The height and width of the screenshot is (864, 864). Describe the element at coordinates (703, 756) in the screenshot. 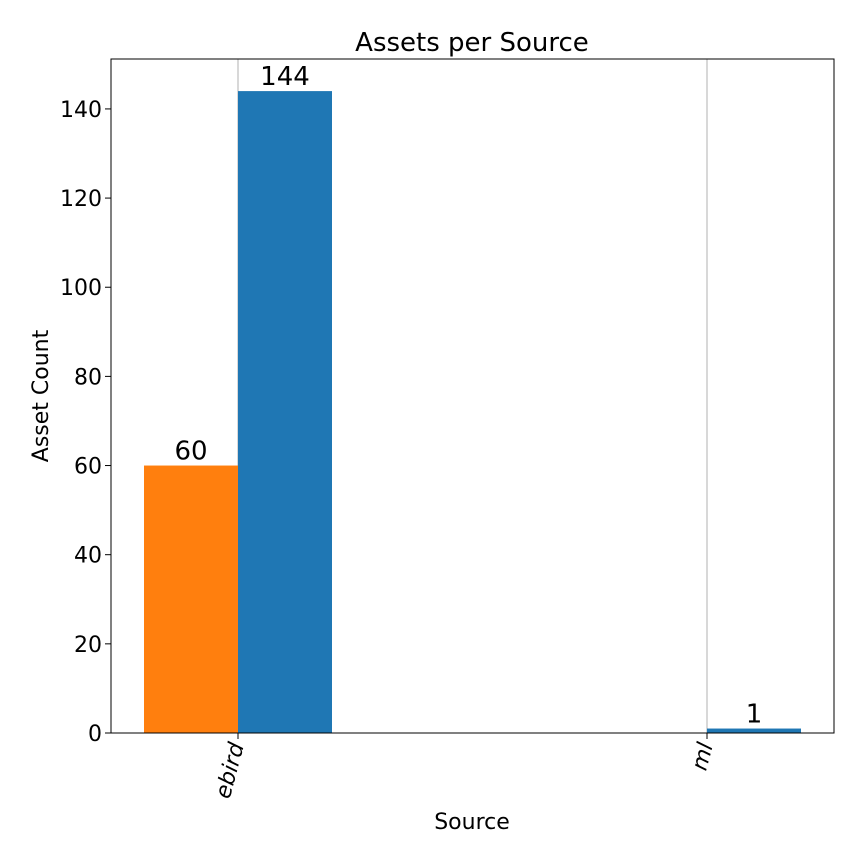

I see `x-tick-label-ml: ml` at that location.